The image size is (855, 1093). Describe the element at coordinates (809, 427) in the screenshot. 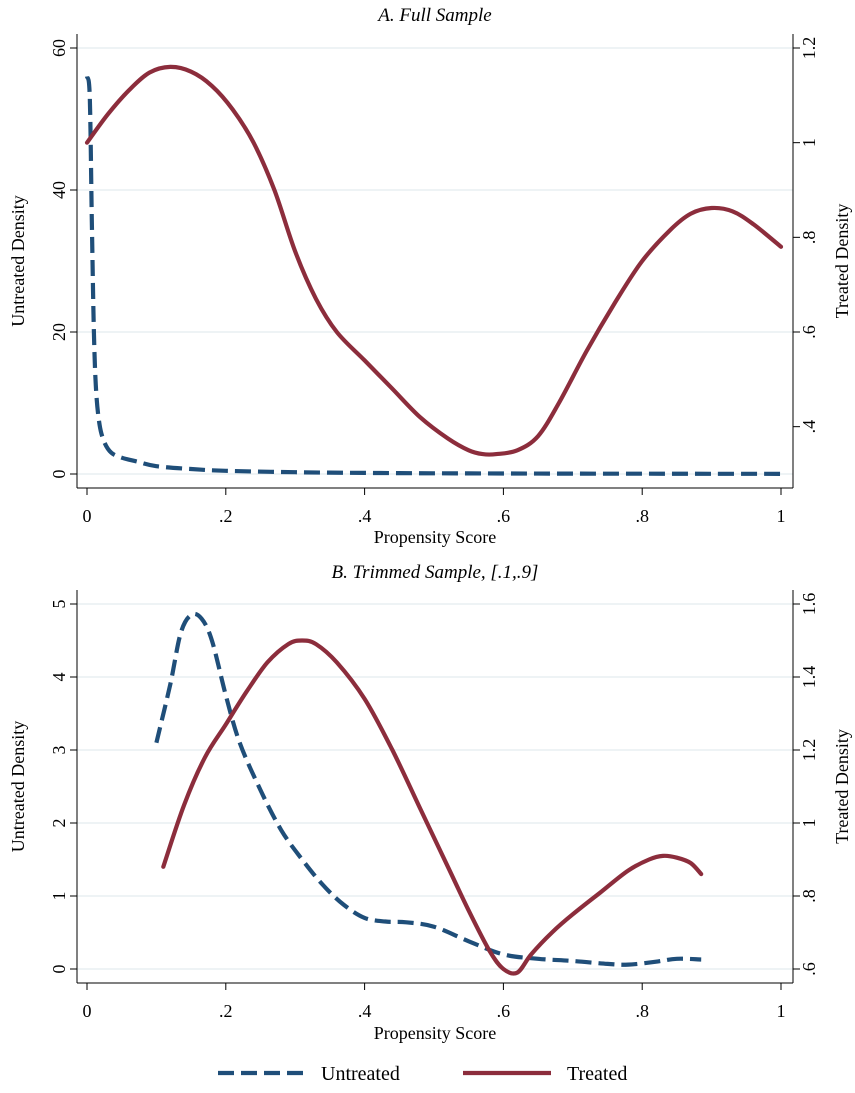

I see `y-right-tick-label: .4` at that location.